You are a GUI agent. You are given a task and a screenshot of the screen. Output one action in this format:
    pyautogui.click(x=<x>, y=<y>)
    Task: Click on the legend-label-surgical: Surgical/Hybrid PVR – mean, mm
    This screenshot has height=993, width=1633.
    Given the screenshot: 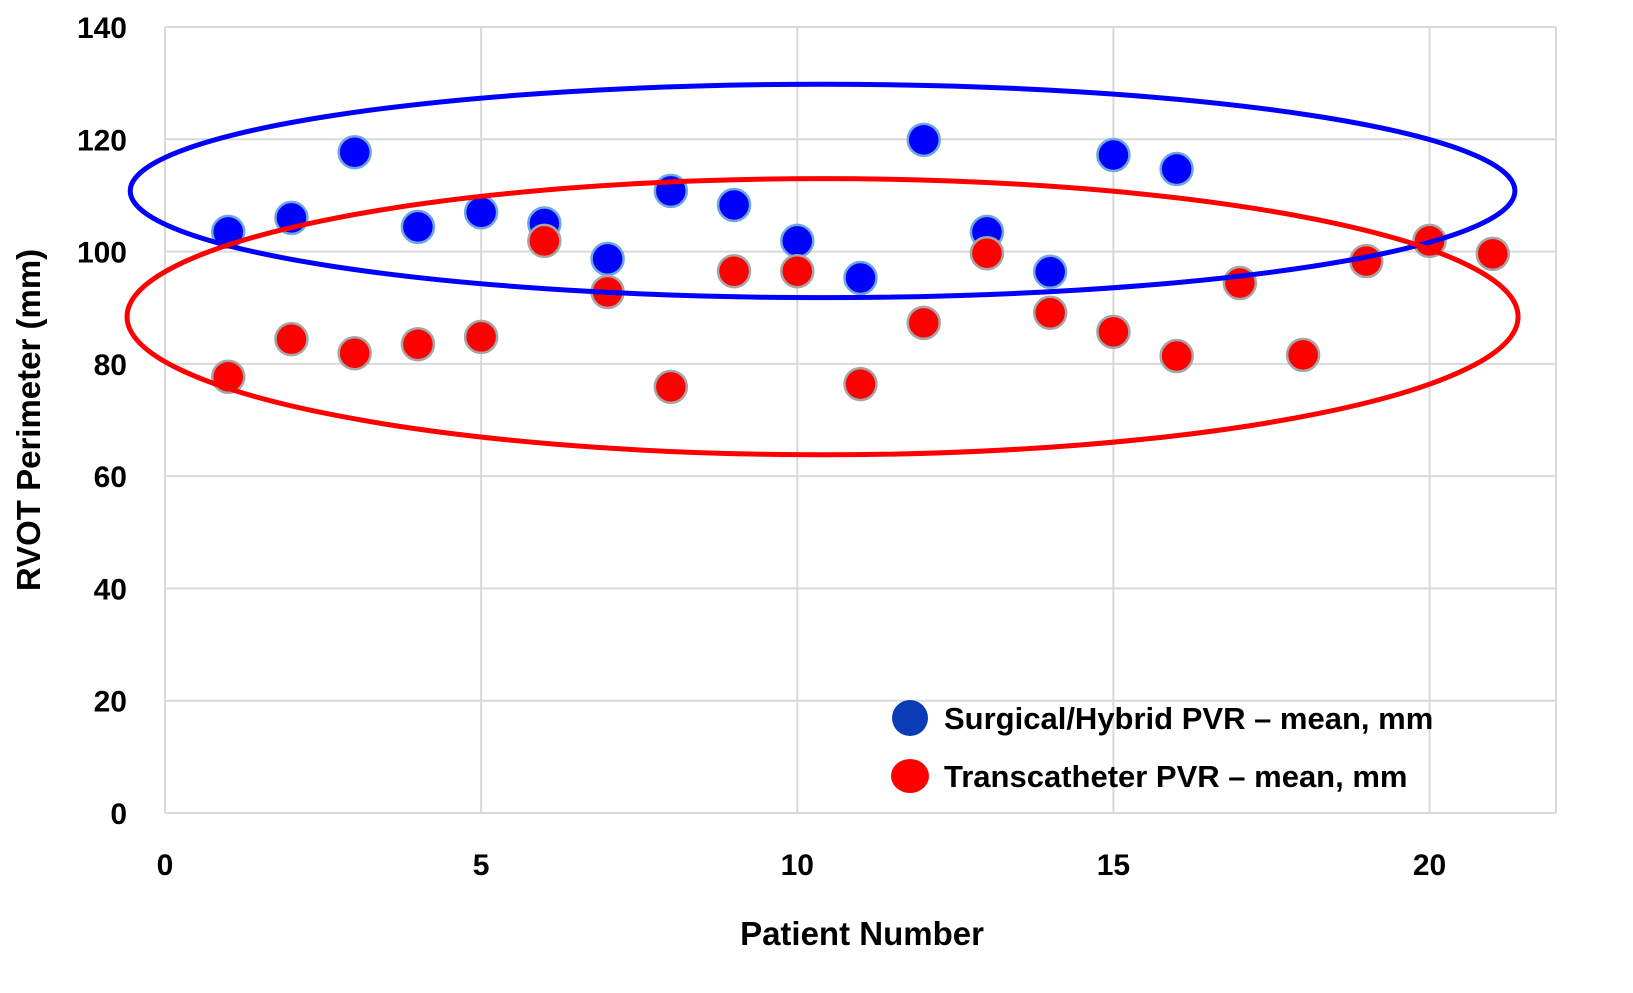 What is the action you would take?
    pyautogui.click(x=1188, y=718)
    